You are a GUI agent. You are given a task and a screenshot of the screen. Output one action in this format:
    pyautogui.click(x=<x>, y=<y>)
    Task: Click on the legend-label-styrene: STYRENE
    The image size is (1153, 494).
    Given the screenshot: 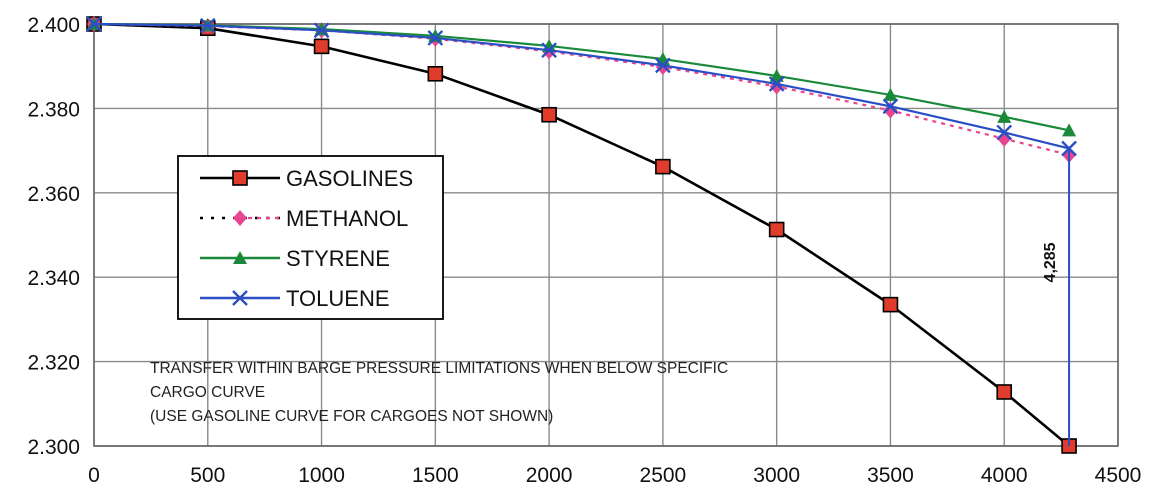 What is the action you would take?
    pyautogui.click(x=338, y=258)
    